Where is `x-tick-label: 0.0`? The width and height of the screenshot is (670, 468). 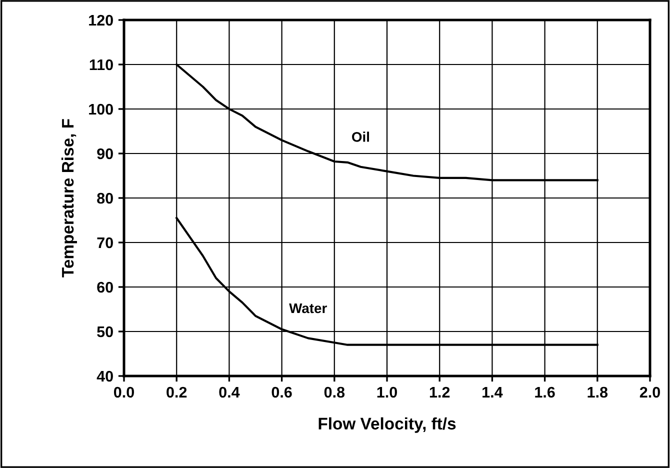
x-tick-label: 0.0 is located at coordinates (124, 392).